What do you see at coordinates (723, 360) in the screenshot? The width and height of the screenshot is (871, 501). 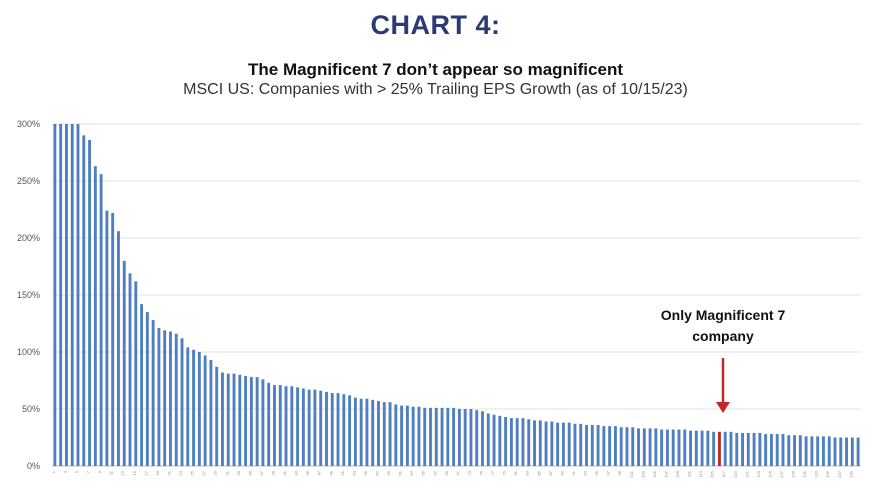 I see `annotation: Only Magnificent 7 company` at bounding box center [723, 360].